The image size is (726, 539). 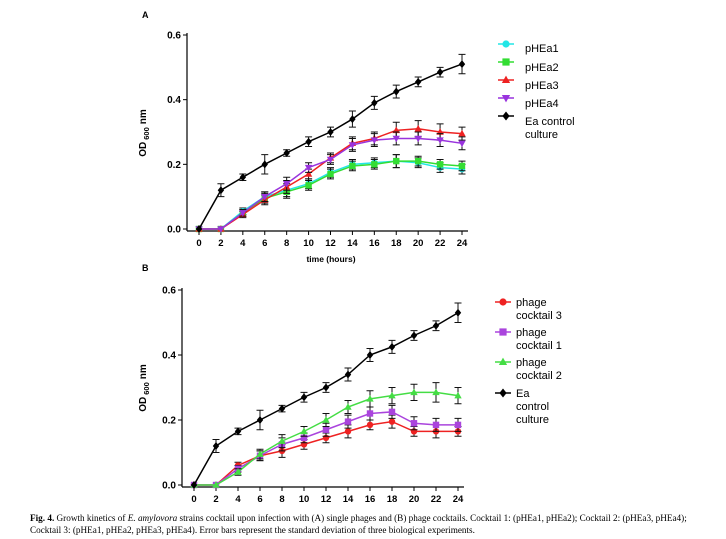 What do you see at coordinates (238, 499) in the screenshot?
I see `panel-b-x-tick-label: 4` at bounding box center [238, 499].